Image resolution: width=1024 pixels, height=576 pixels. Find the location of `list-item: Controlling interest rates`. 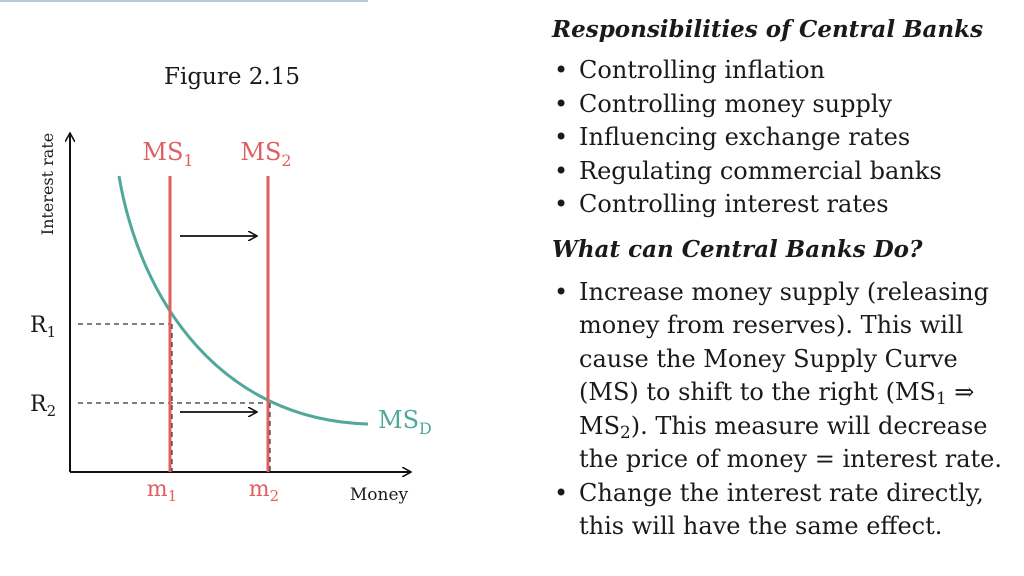

list-item: Controlling interest rates is located at coordinates (782, 205).